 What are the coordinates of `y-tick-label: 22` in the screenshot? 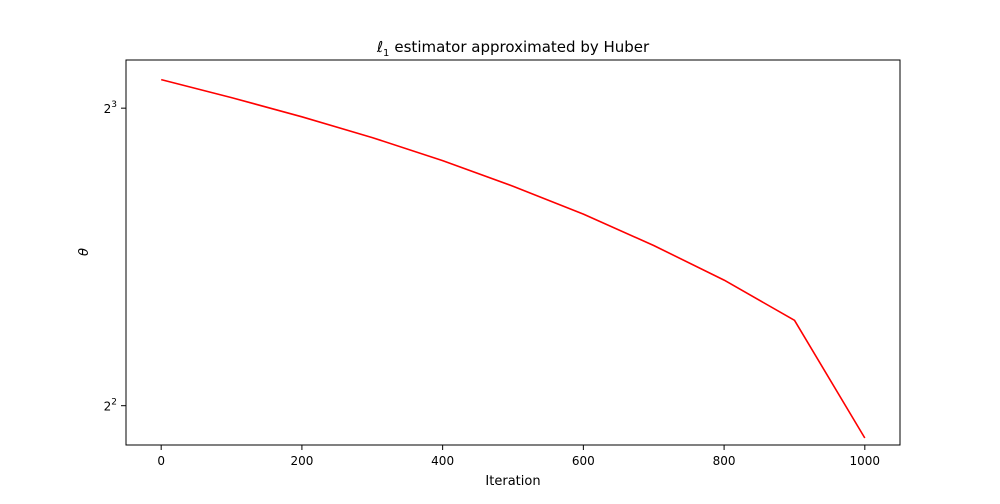 It's located at (110, 406).